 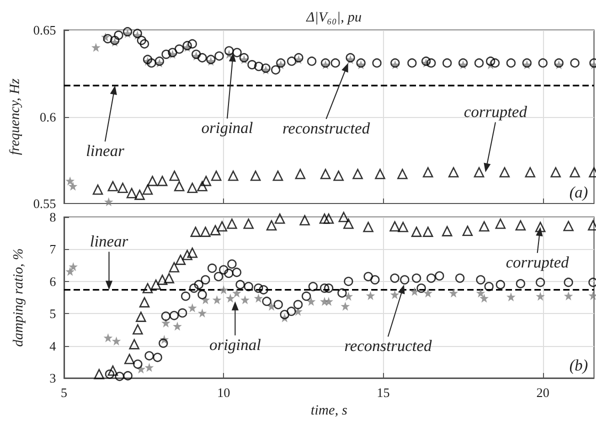 I want to click on y-tick-label: 7, so click(x=53, y=249).